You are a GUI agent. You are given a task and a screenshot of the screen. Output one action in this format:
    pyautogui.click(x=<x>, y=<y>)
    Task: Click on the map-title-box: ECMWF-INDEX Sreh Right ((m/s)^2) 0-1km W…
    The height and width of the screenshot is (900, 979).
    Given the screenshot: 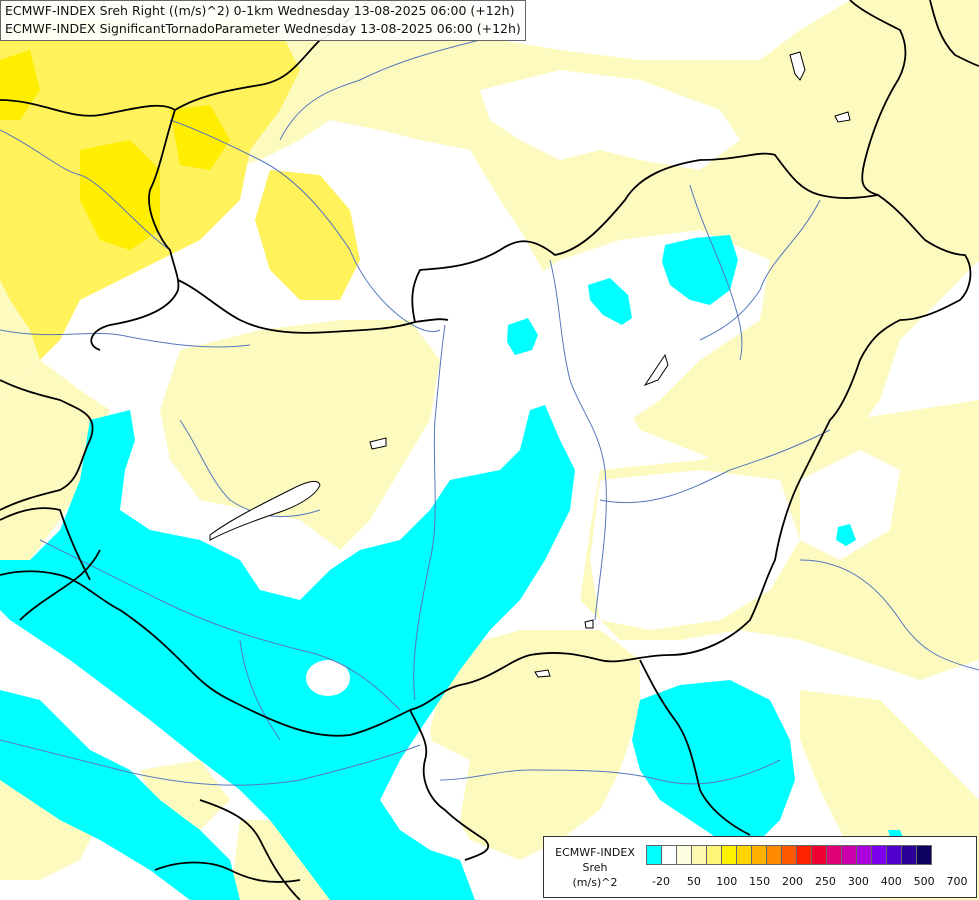 What is the action you would take?
    pyautogui.click(x=263, y=20)
    